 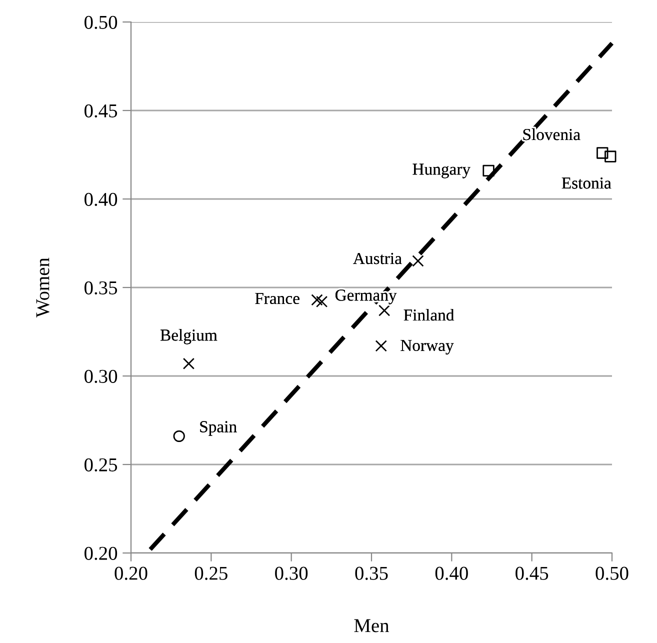 What do you see at coordinates (291, 573) in the screenshot?
I see `x-tick-label: 0.30` at bounding box center [291, 573].